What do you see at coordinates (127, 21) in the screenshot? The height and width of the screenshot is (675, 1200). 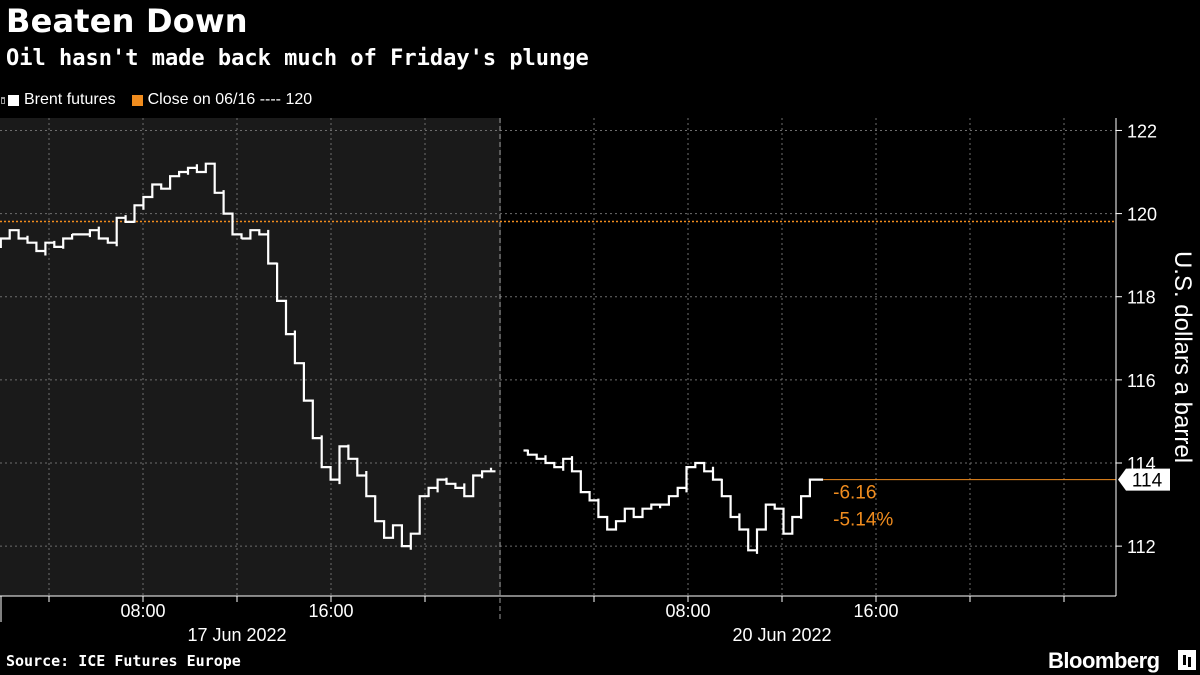 I see `chart-title: Beaten Down` at bounding box center [127, 21].